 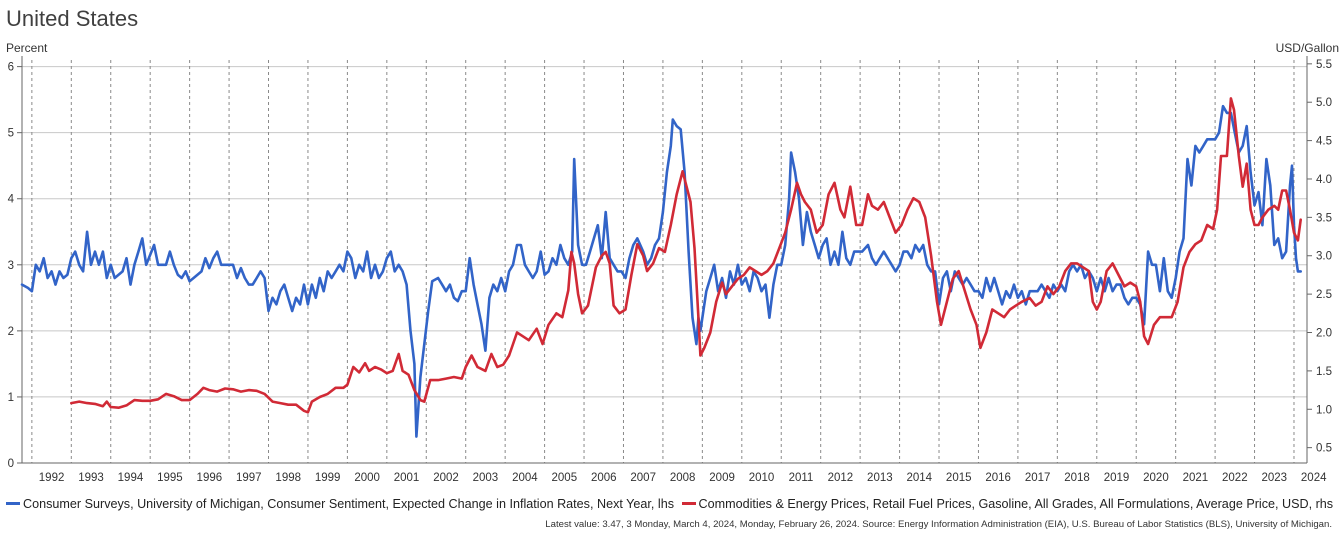 I want to click on x-tick-label: 1996, so click(x=210, y=478).